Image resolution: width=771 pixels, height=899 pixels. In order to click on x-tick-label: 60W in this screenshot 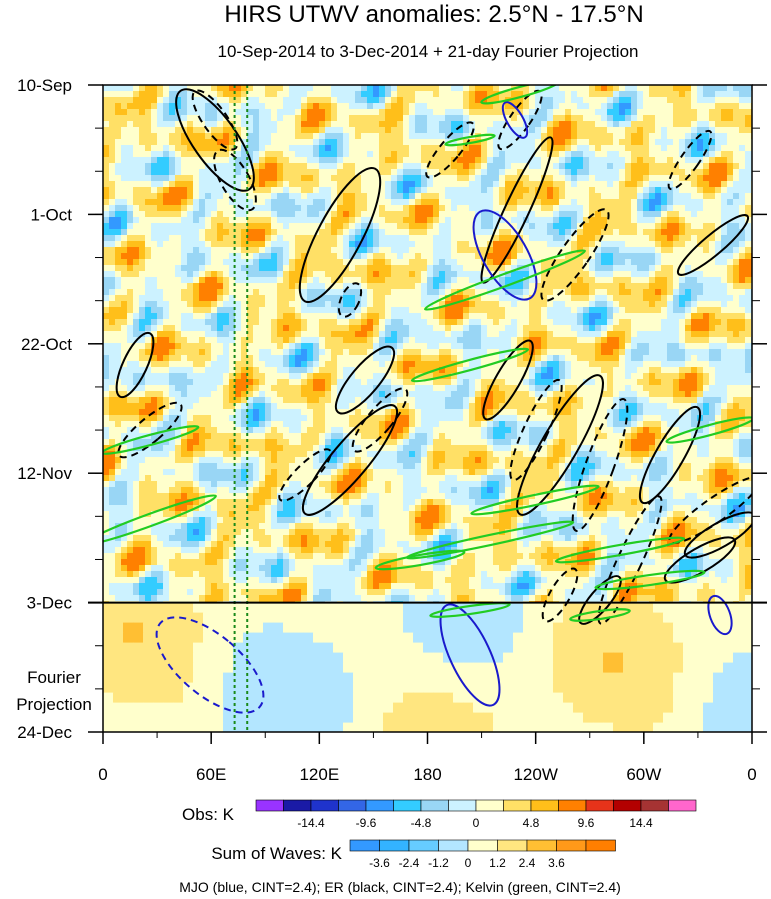, I will do `click(643, 774)`.